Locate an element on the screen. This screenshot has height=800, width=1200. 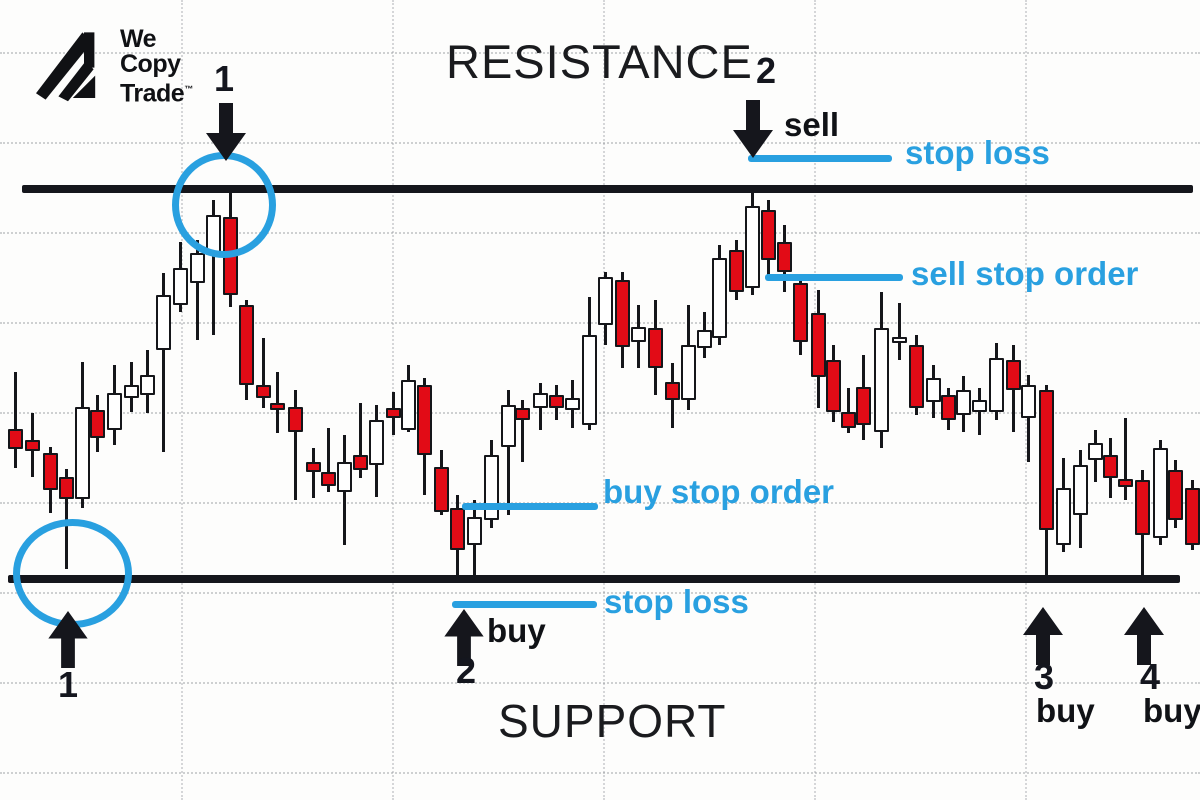
trademark-symbol: ™ is located at coordinates (188, 89).